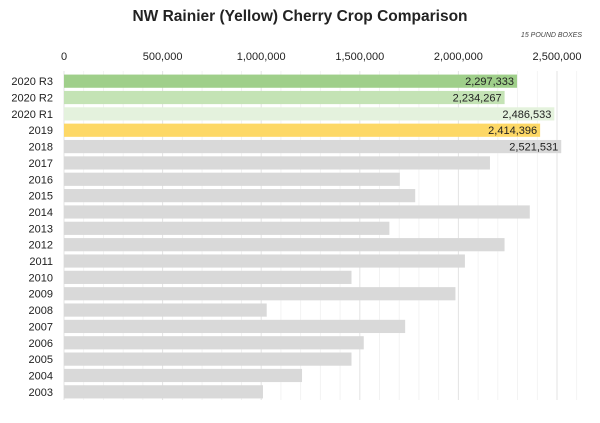 The width and height of the screenshot is (600, 423). I want to click on category-label: 2007, so click(41, 327).